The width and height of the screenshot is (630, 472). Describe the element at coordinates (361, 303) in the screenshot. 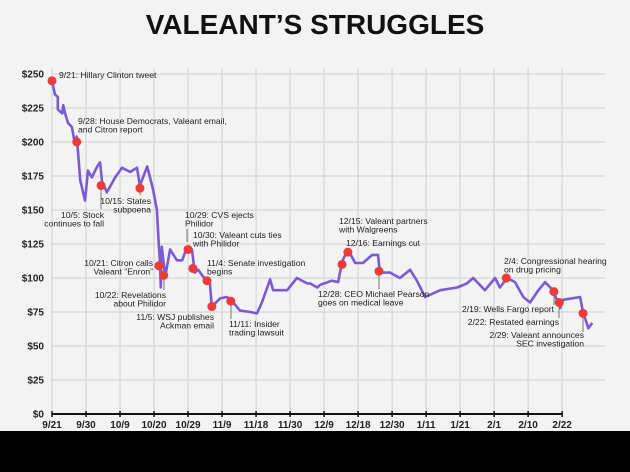

I see `event-label: goes on medical leave` at that location.